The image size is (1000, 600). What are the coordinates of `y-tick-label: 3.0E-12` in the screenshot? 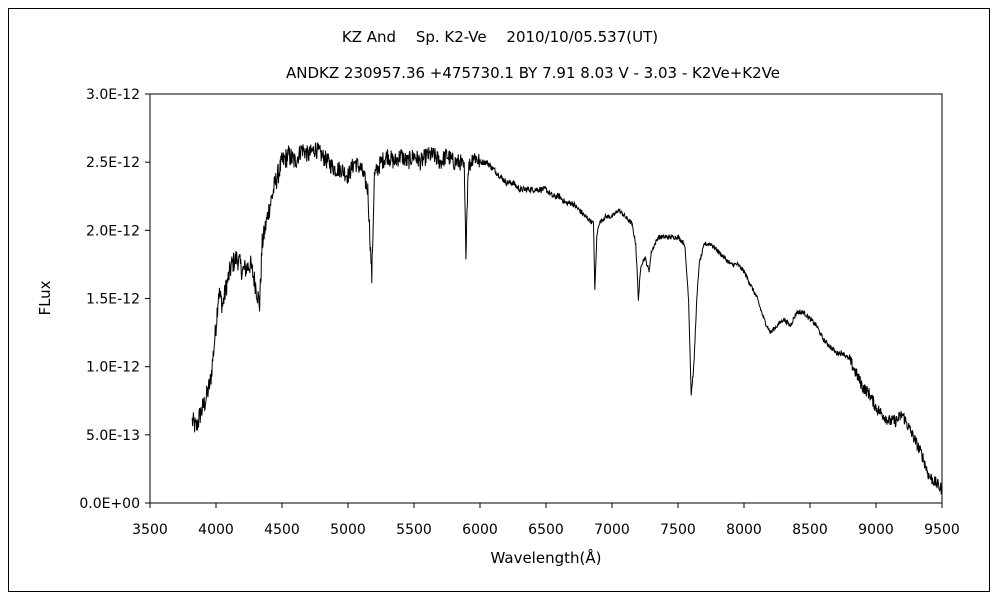 It's located at (113, 95).